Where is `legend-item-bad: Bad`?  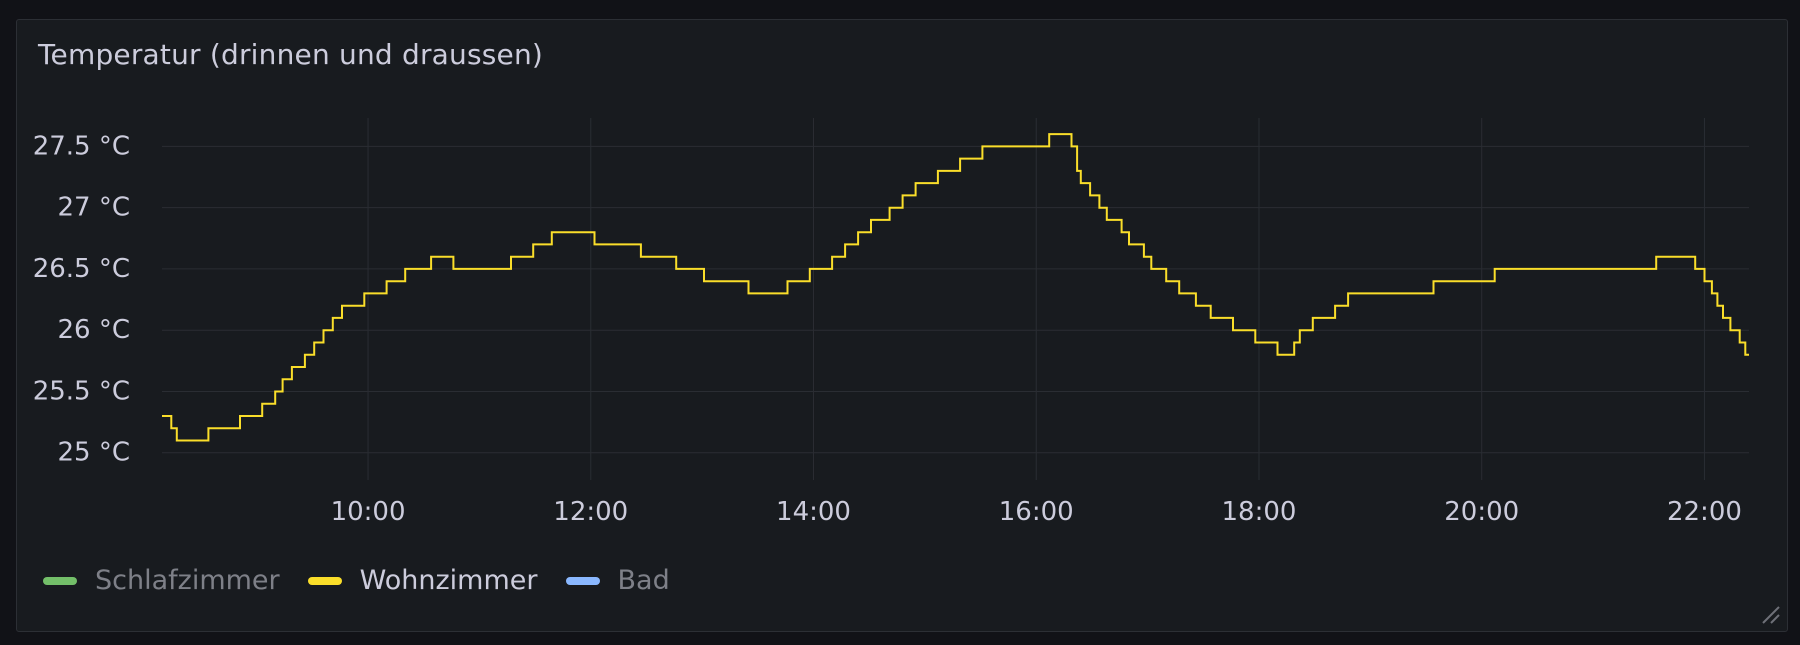
legend-item-bad: Bad is located at coordinates (617, 580).